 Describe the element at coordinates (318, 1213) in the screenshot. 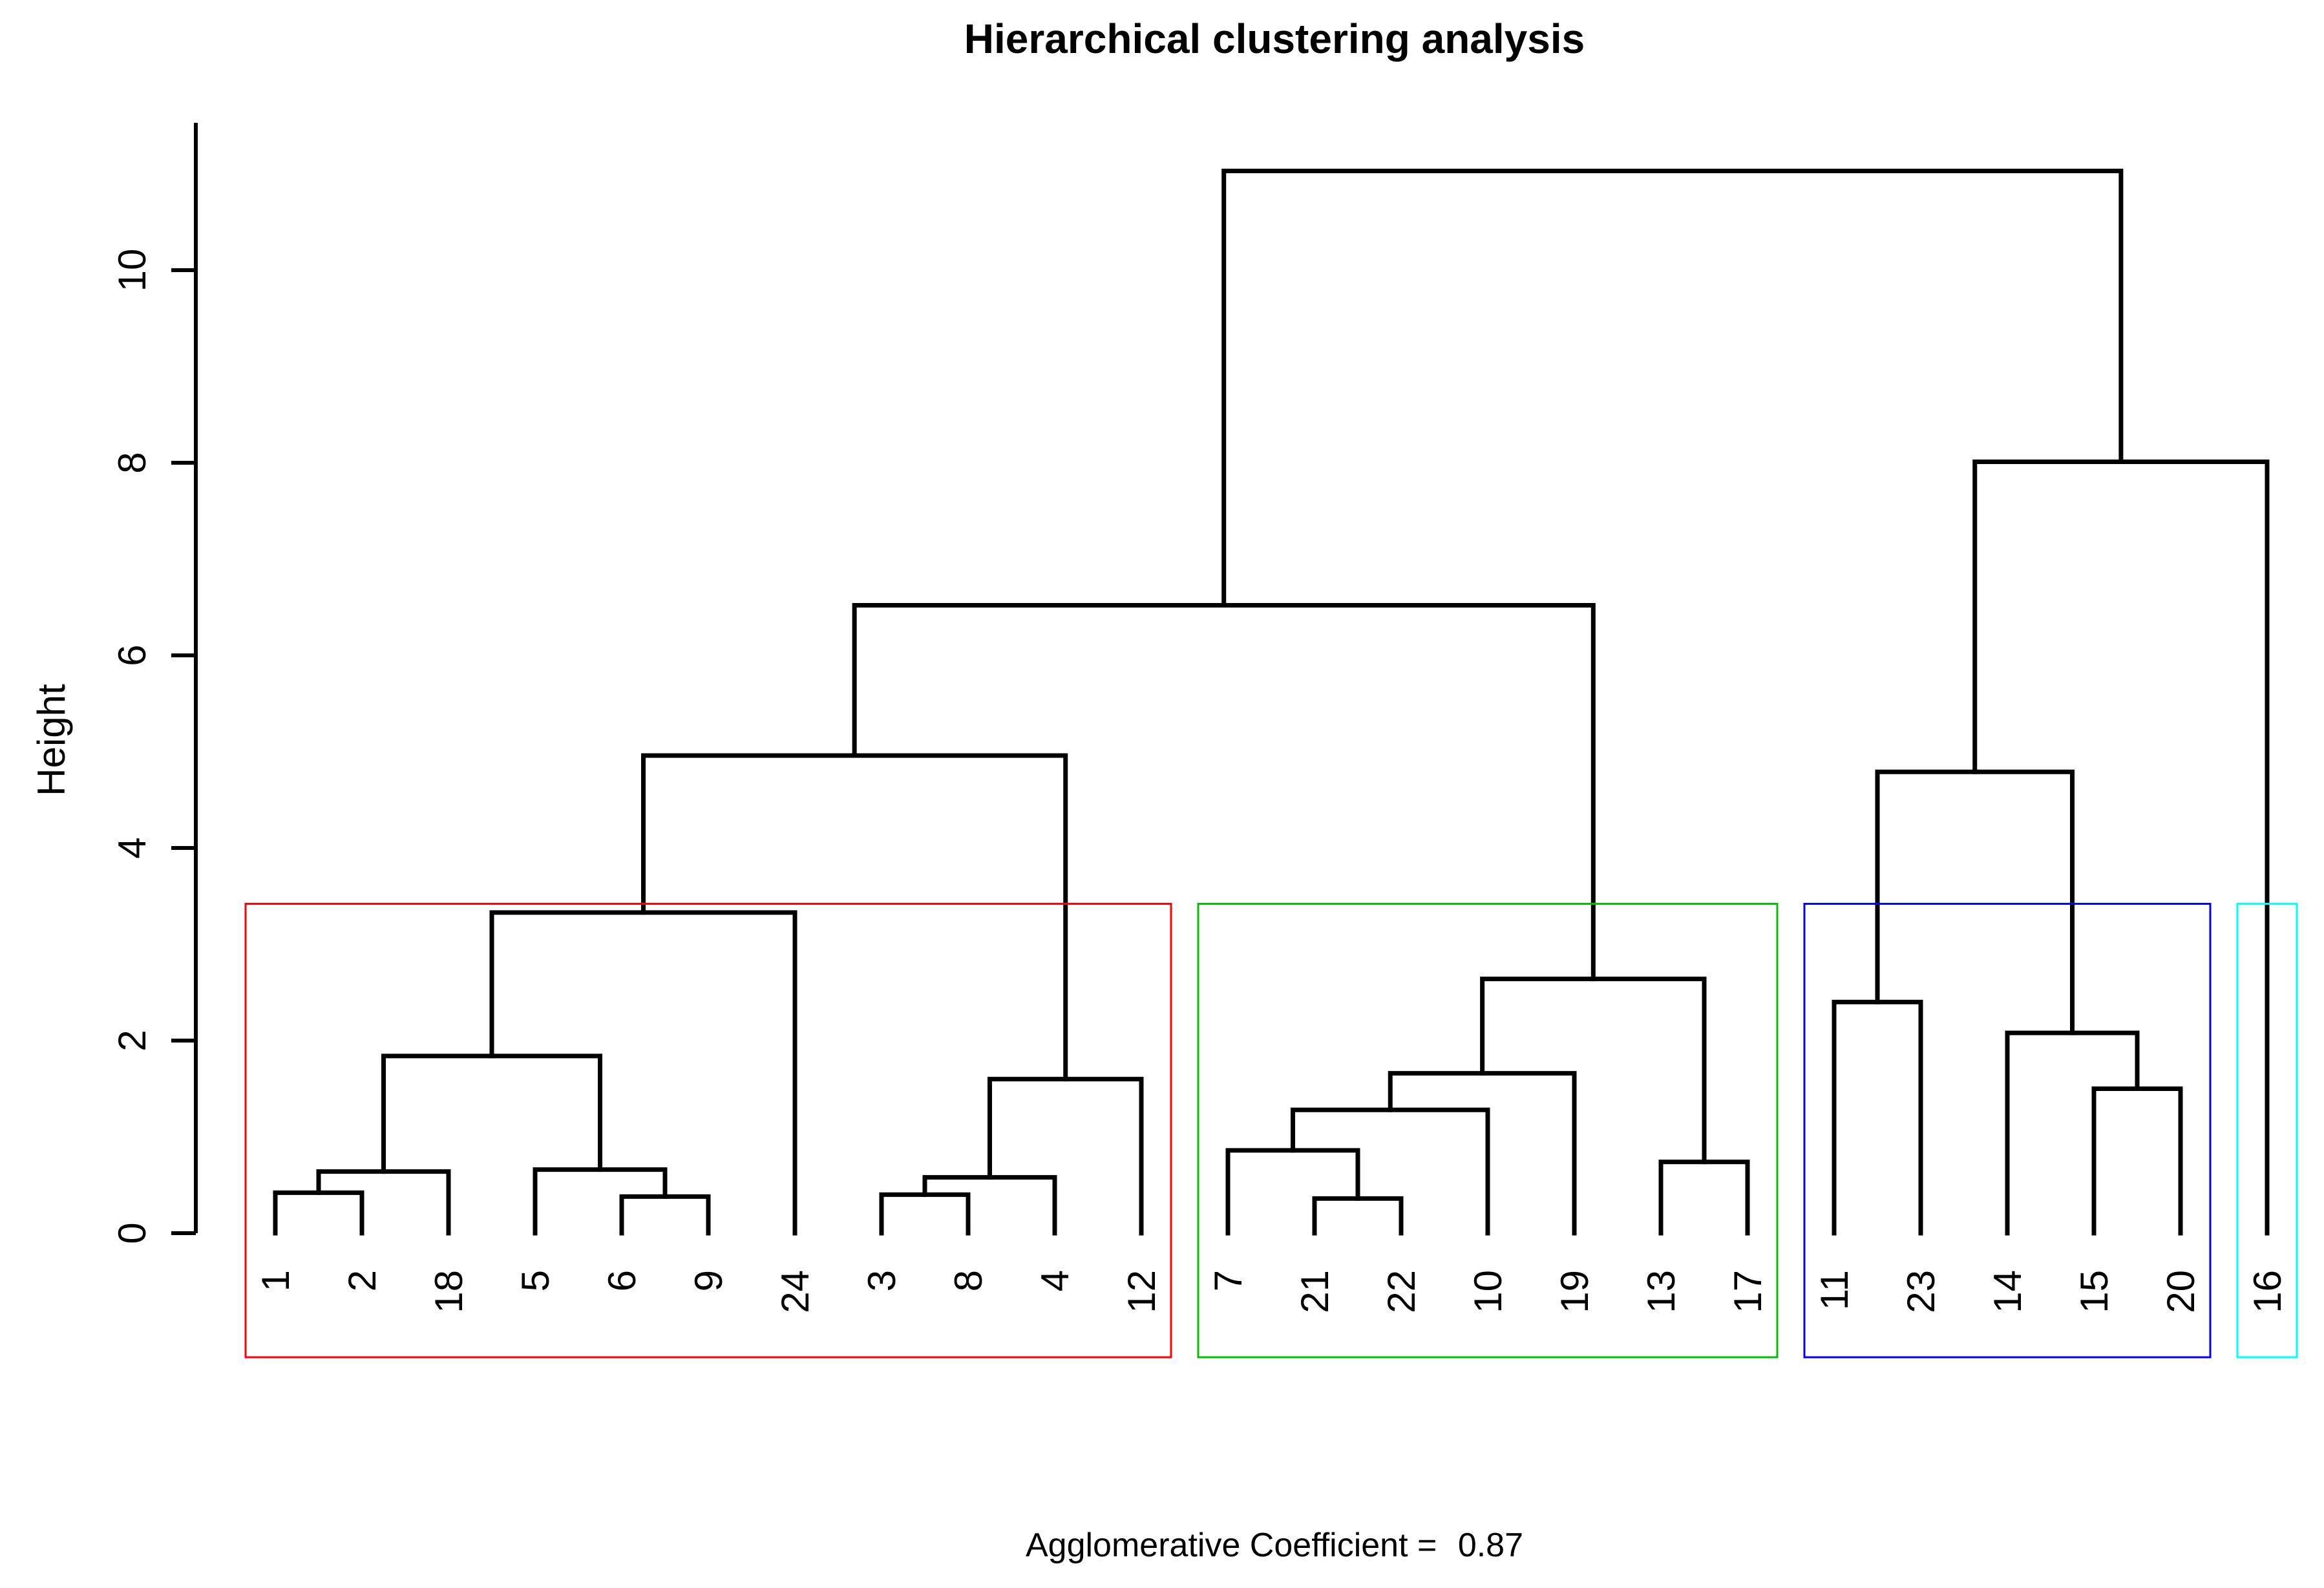

I see `dendrogram-branch-m1` at that location.